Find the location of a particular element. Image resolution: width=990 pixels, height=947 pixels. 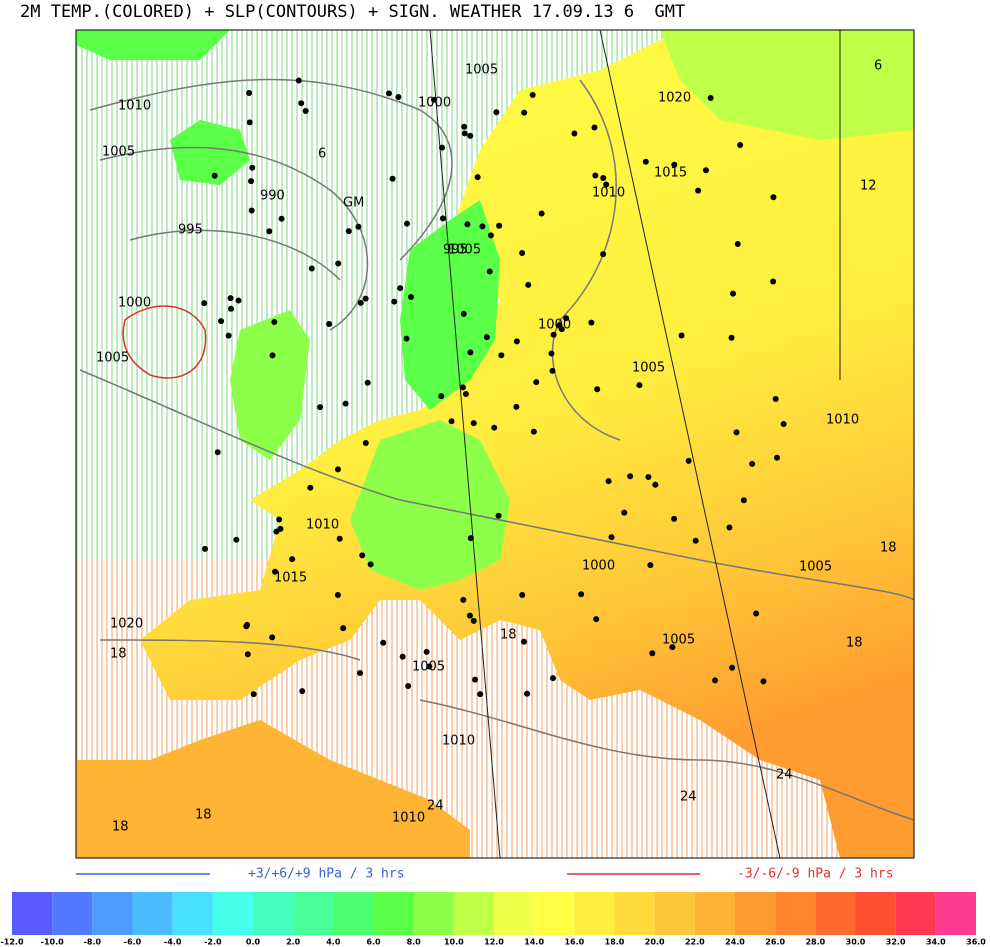

isobar-low is located at coordinates (164, 342).